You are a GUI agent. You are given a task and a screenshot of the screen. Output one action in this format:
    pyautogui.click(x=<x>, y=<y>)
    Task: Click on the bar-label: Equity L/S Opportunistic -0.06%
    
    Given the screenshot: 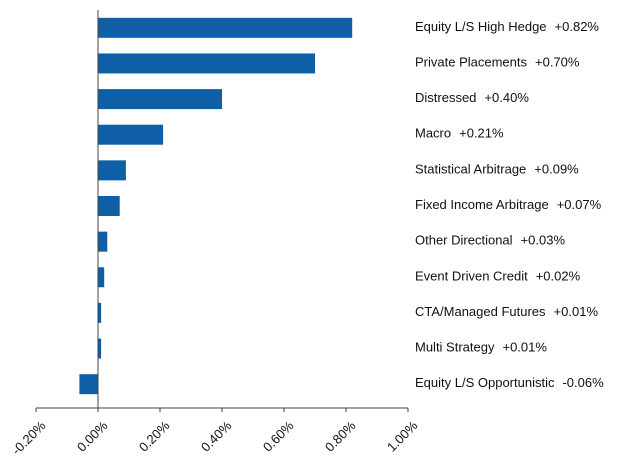 What is the action you would take?
    pyautogui.click(x=509, y=383)
    